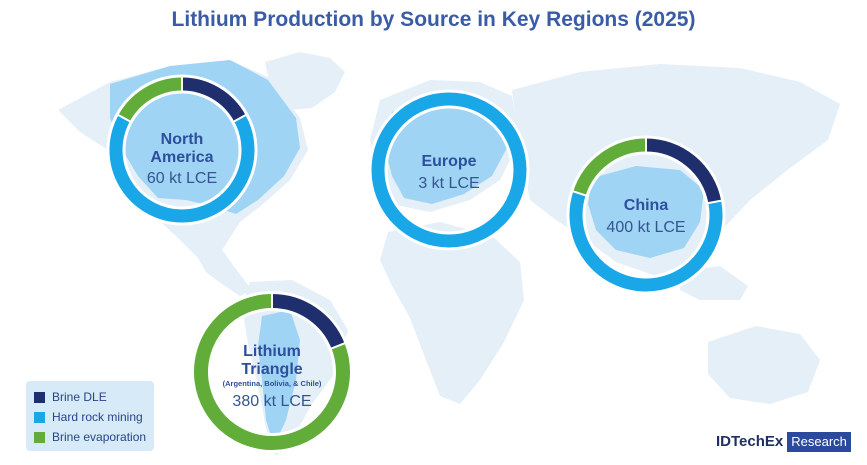 This screenshot has height=465, width=867. Describe the element at coordinates (764, 365) in the screenshot. I see `map-australia` at that location.